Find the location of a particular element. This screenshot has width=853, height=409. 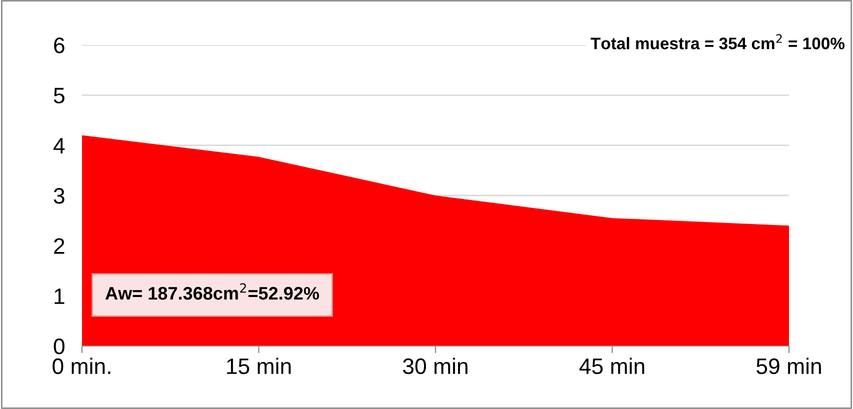

x-tick-label: 59 min is located at coordinates (788, 366).